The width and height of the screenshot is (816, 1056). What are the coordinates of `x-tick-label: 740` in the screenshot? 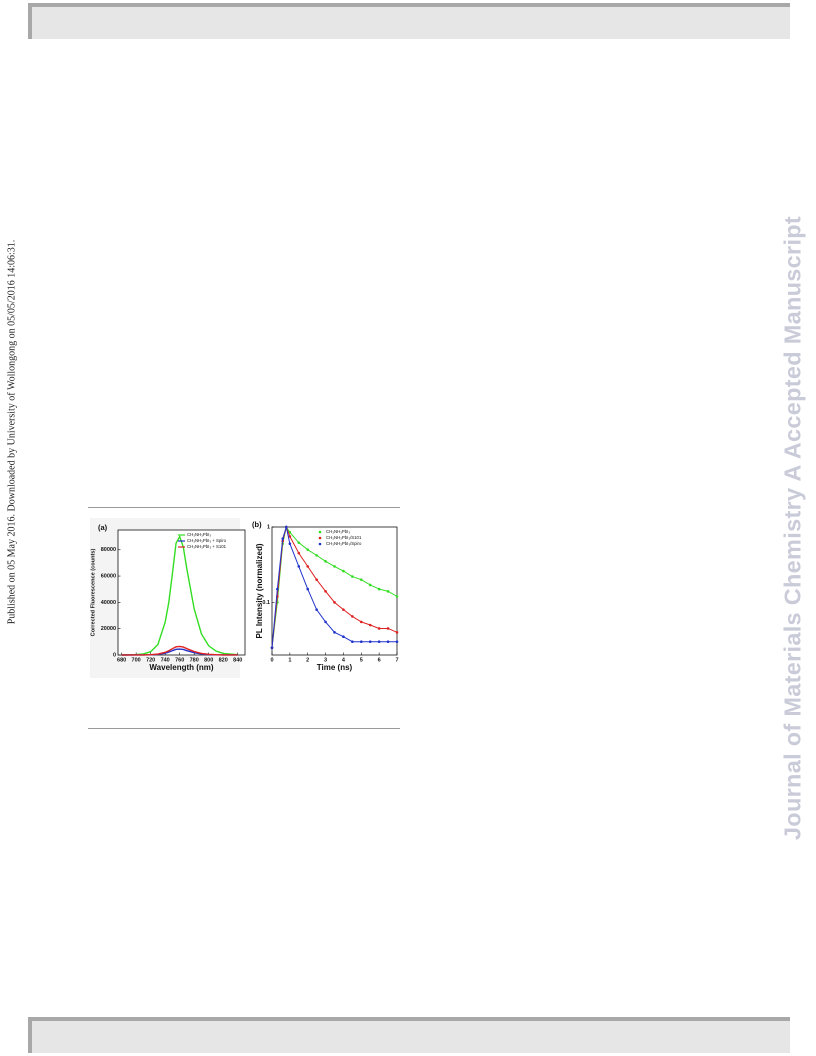 It's located at (165, 660).